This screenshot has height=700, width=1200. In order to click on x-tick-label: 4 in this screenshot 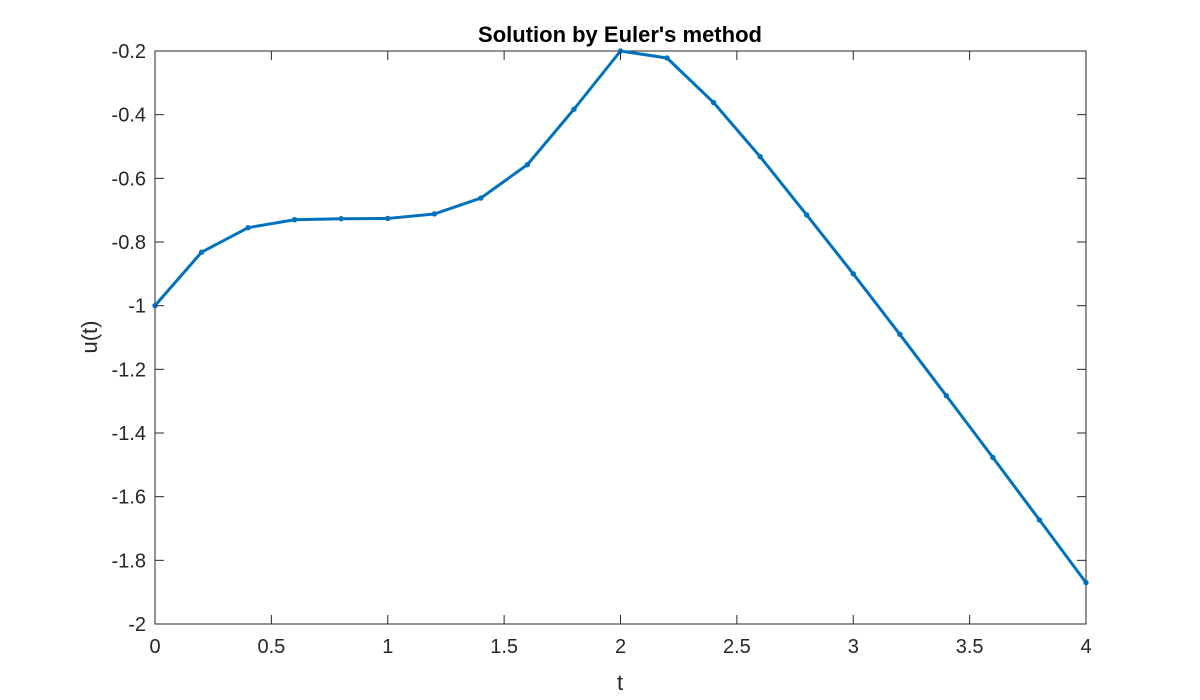, I will do `click(1085, 647)`.